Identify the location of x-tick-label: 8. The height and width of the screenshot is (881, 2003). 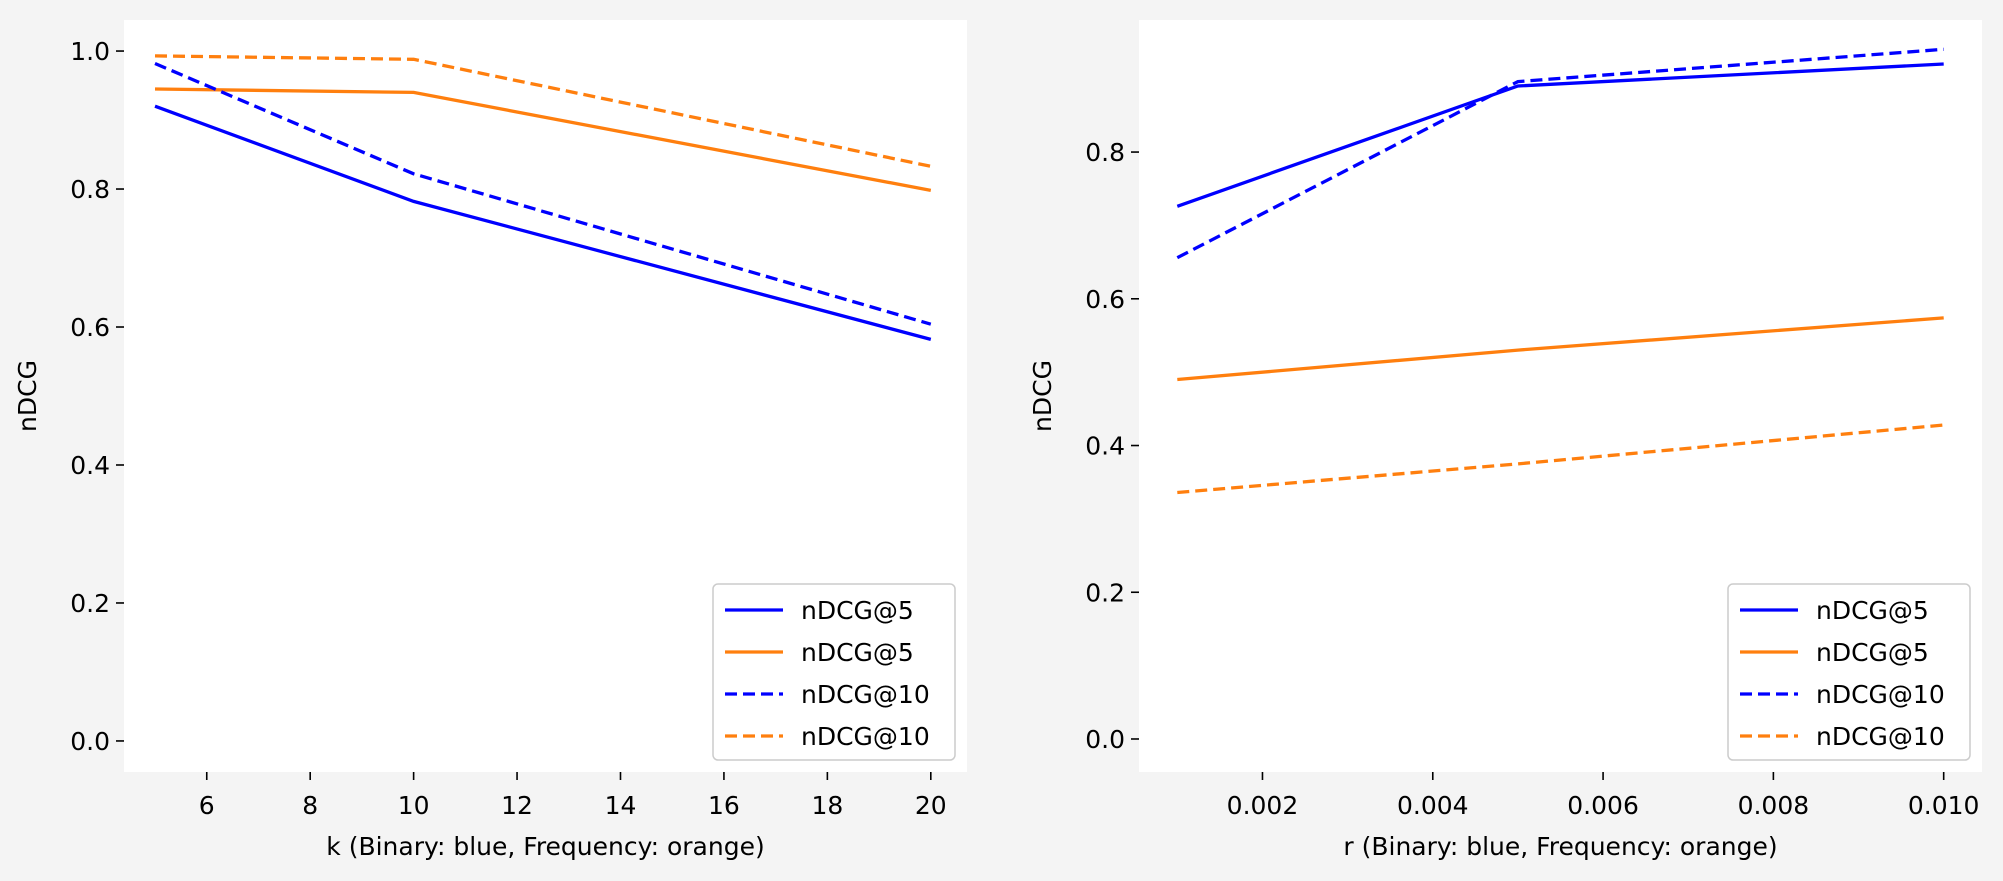
(310, 805).